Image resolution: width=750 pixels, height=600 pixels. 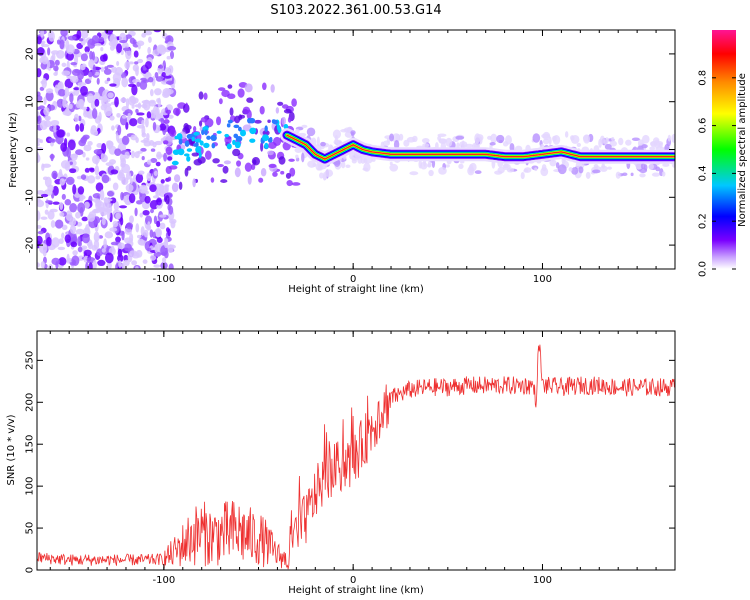 I want to click on bottom-x-axis-label: Height of straight line (km), so click(x=356, y=590).